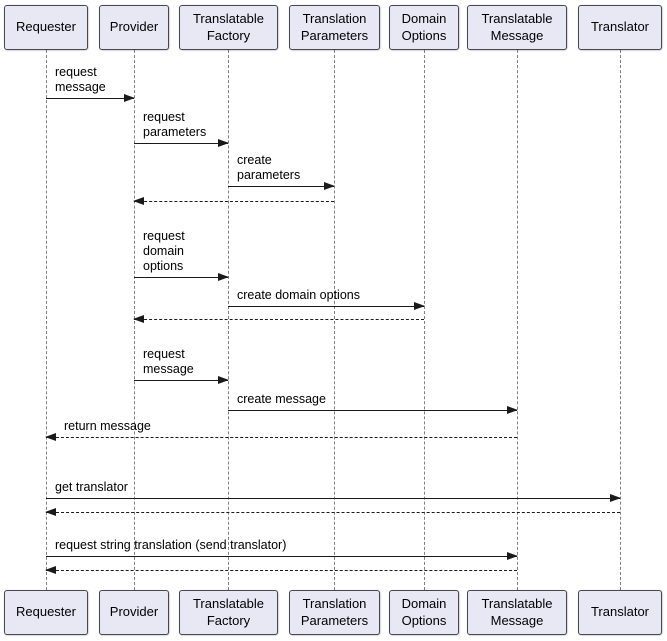 The width and height of the screenshot is (667, 641). I want to click on lifeline-translatable-message, so click(517, 320).